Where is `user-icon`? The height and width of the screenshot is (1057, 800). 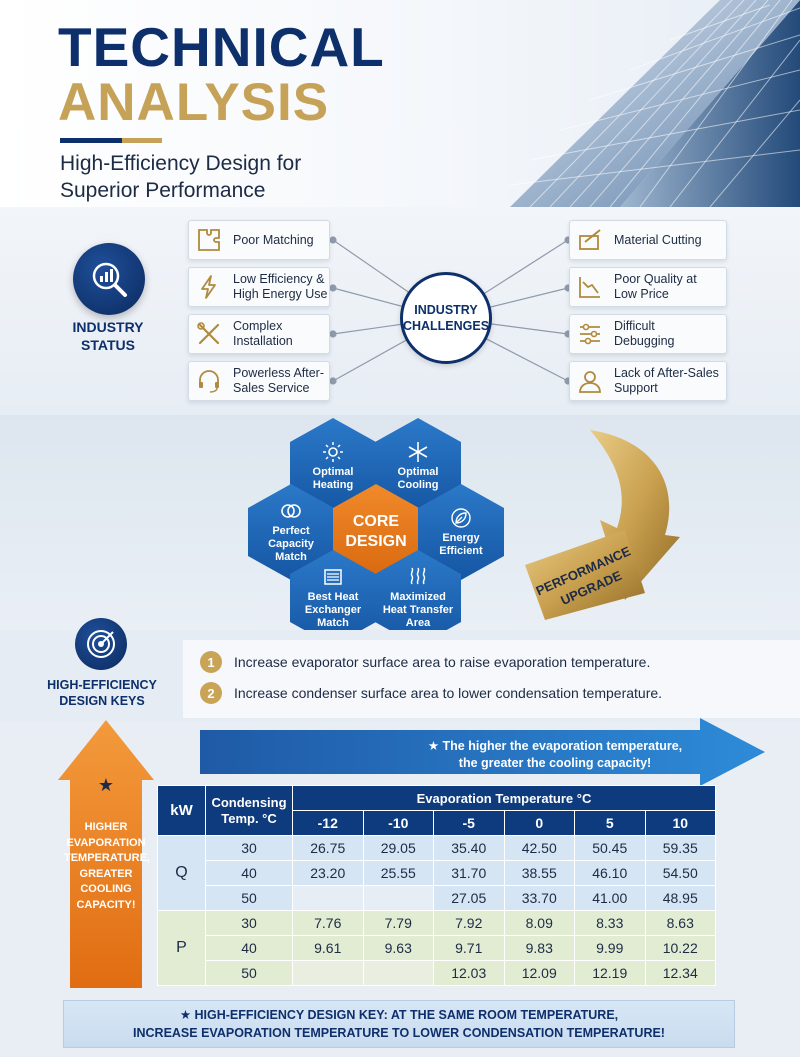 user-icon is located at coordinates (590, 381).